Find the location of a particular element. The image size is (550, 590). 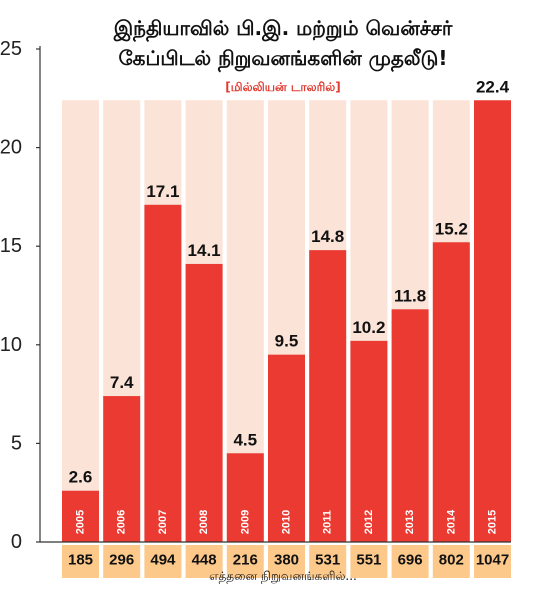

count-row: 185 296 494 448 216 380 531 551 696 802 1047 is located at coordinates (286, 561).